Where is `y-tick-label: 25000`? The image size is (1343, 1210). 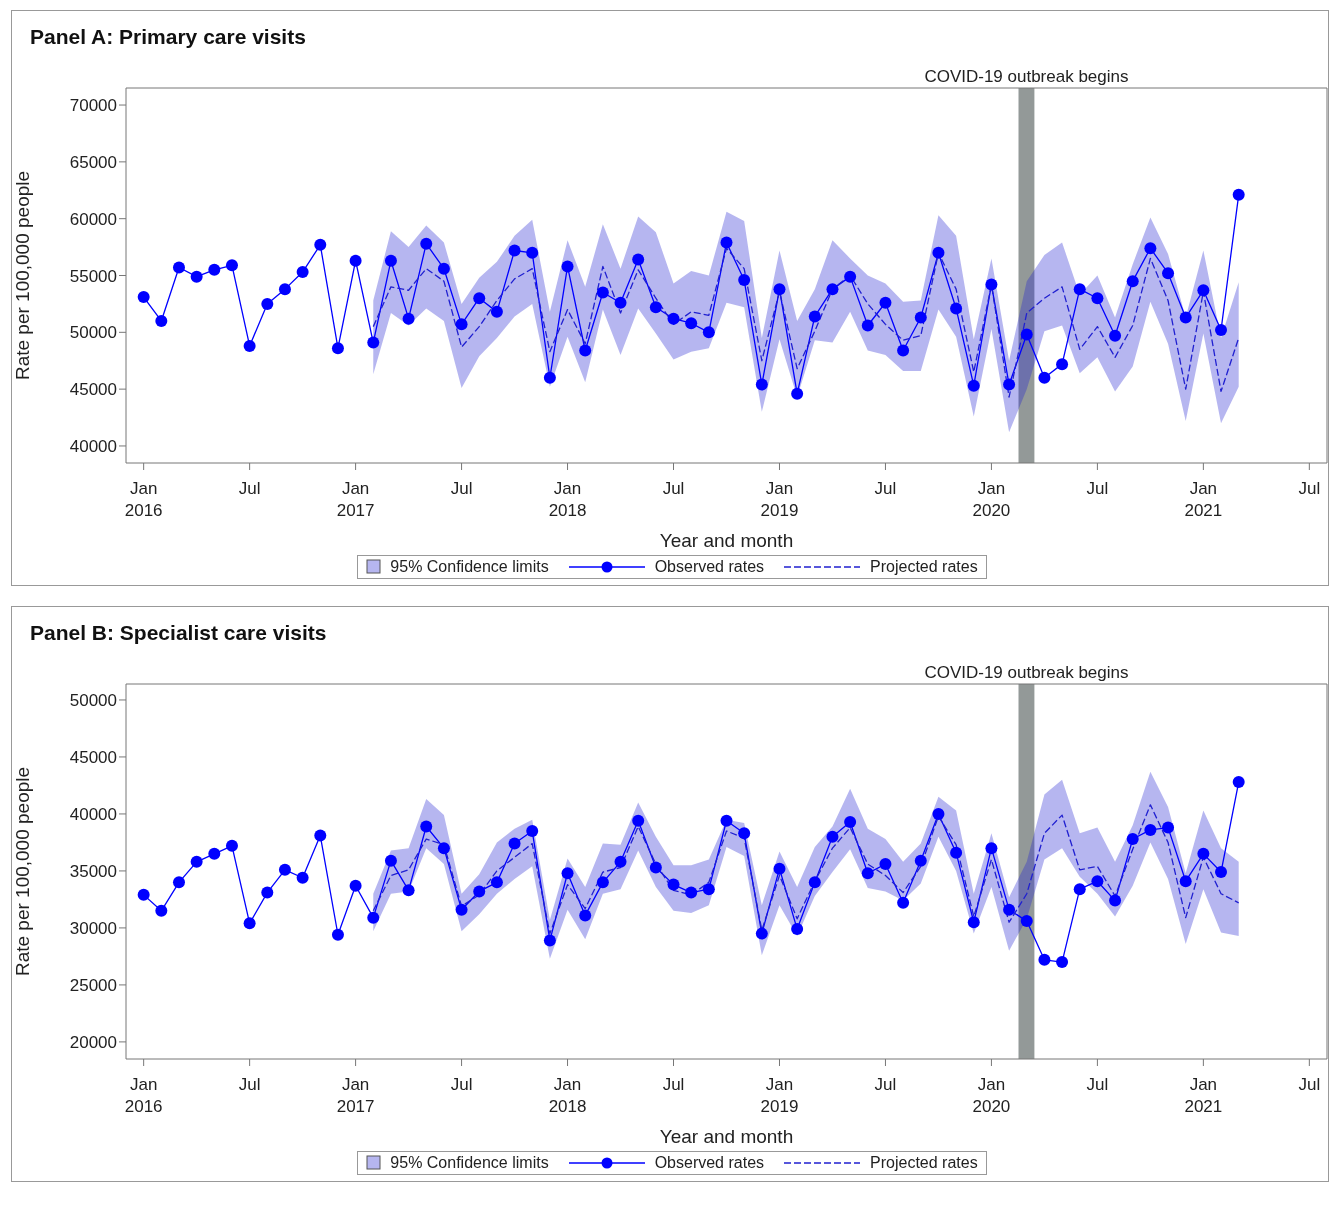 y-tick-label: 25000 is located at coordinates (93, 985).